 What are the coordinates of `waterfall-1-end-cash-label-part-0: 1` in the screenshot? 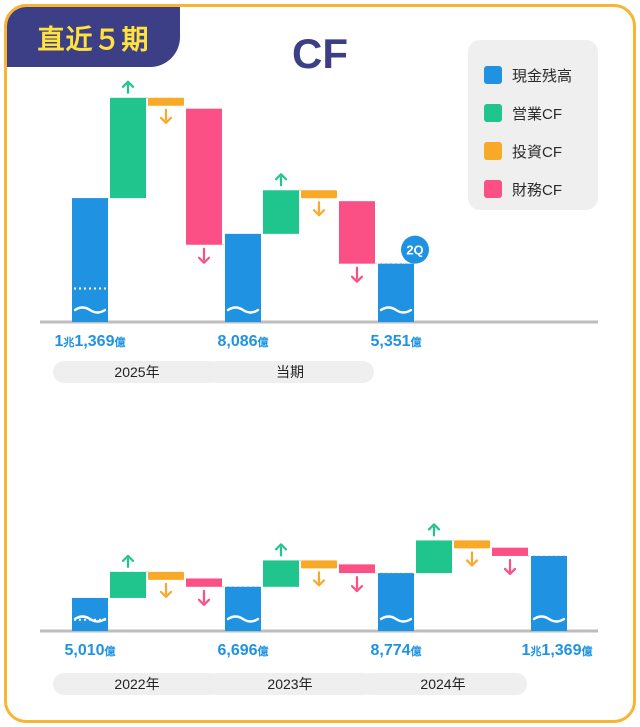 It's located at (526, 650).